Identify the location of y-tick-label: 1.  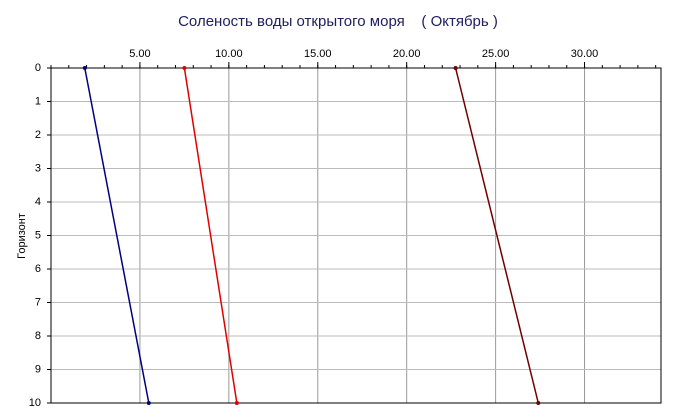
(38, 101).